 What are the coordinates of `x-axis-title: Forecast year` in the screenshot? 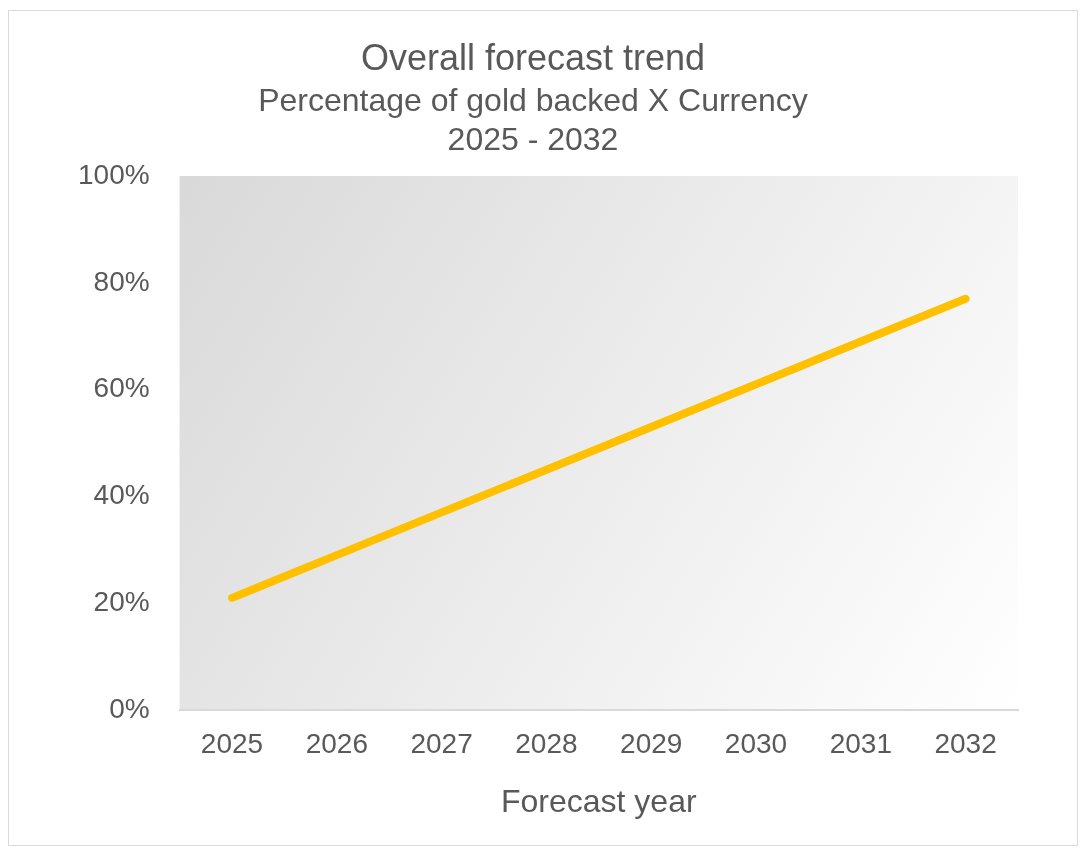 It's located at (598, 800).